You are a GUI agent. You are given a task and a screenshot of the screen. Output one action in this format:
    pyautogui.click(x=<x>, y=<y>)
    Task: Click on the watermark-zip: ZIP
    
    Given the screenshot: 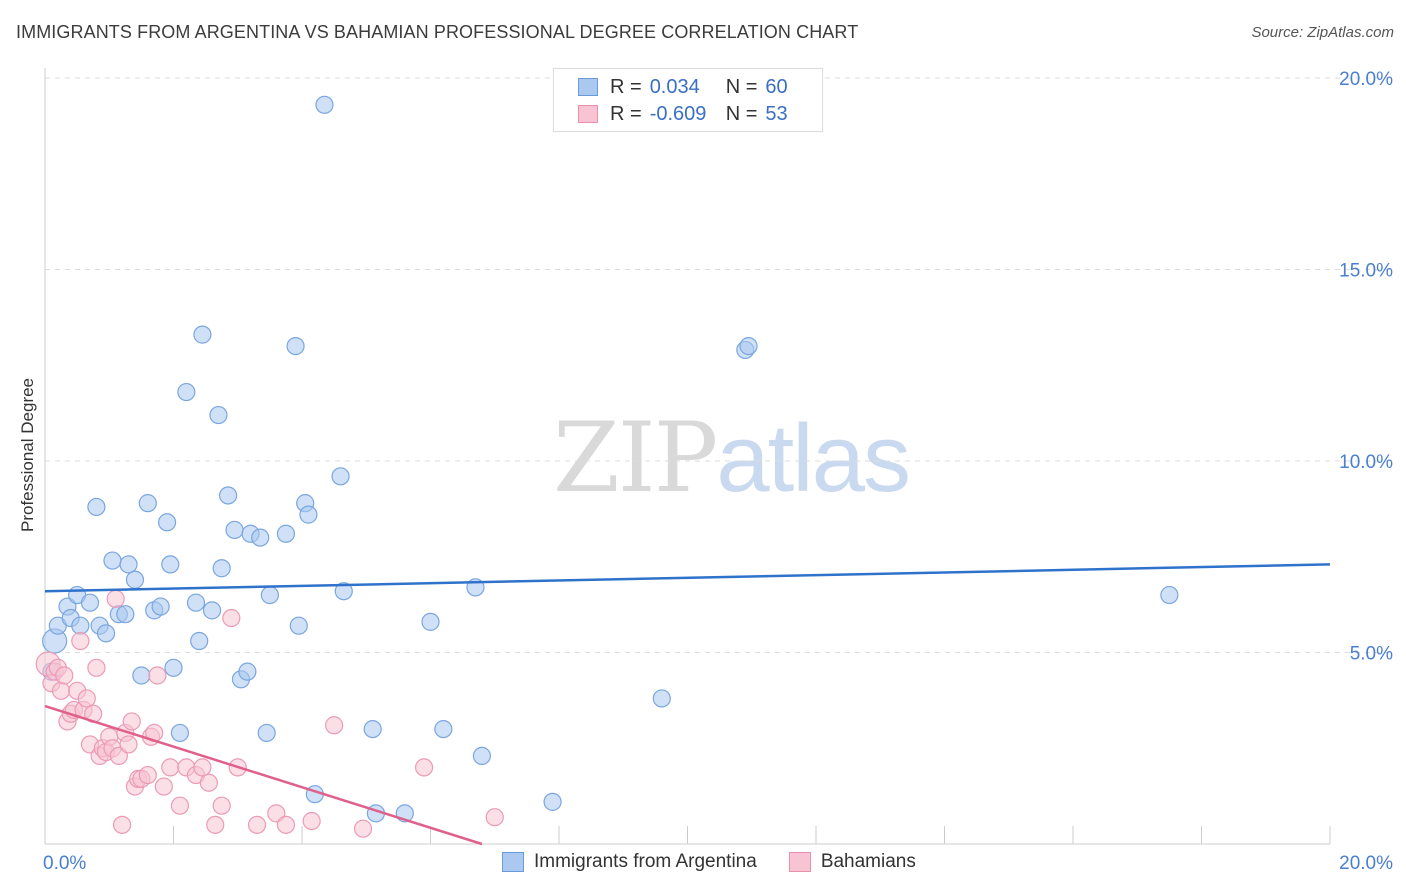 What is the action you would take?
    pyautogui.click(x=635, y=458)
    